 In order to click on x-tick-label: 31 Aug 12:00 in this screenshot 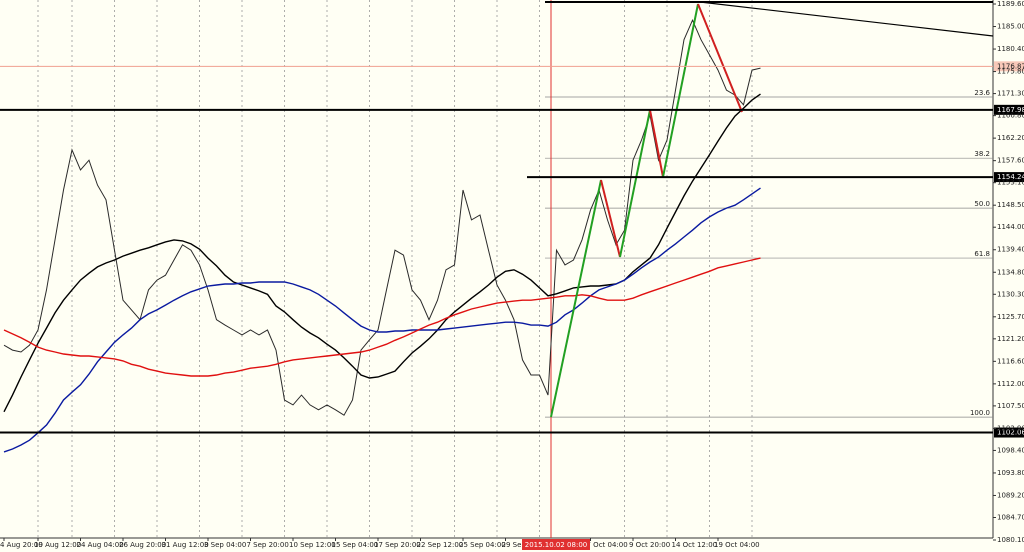, I will do `click(185, 545)`.